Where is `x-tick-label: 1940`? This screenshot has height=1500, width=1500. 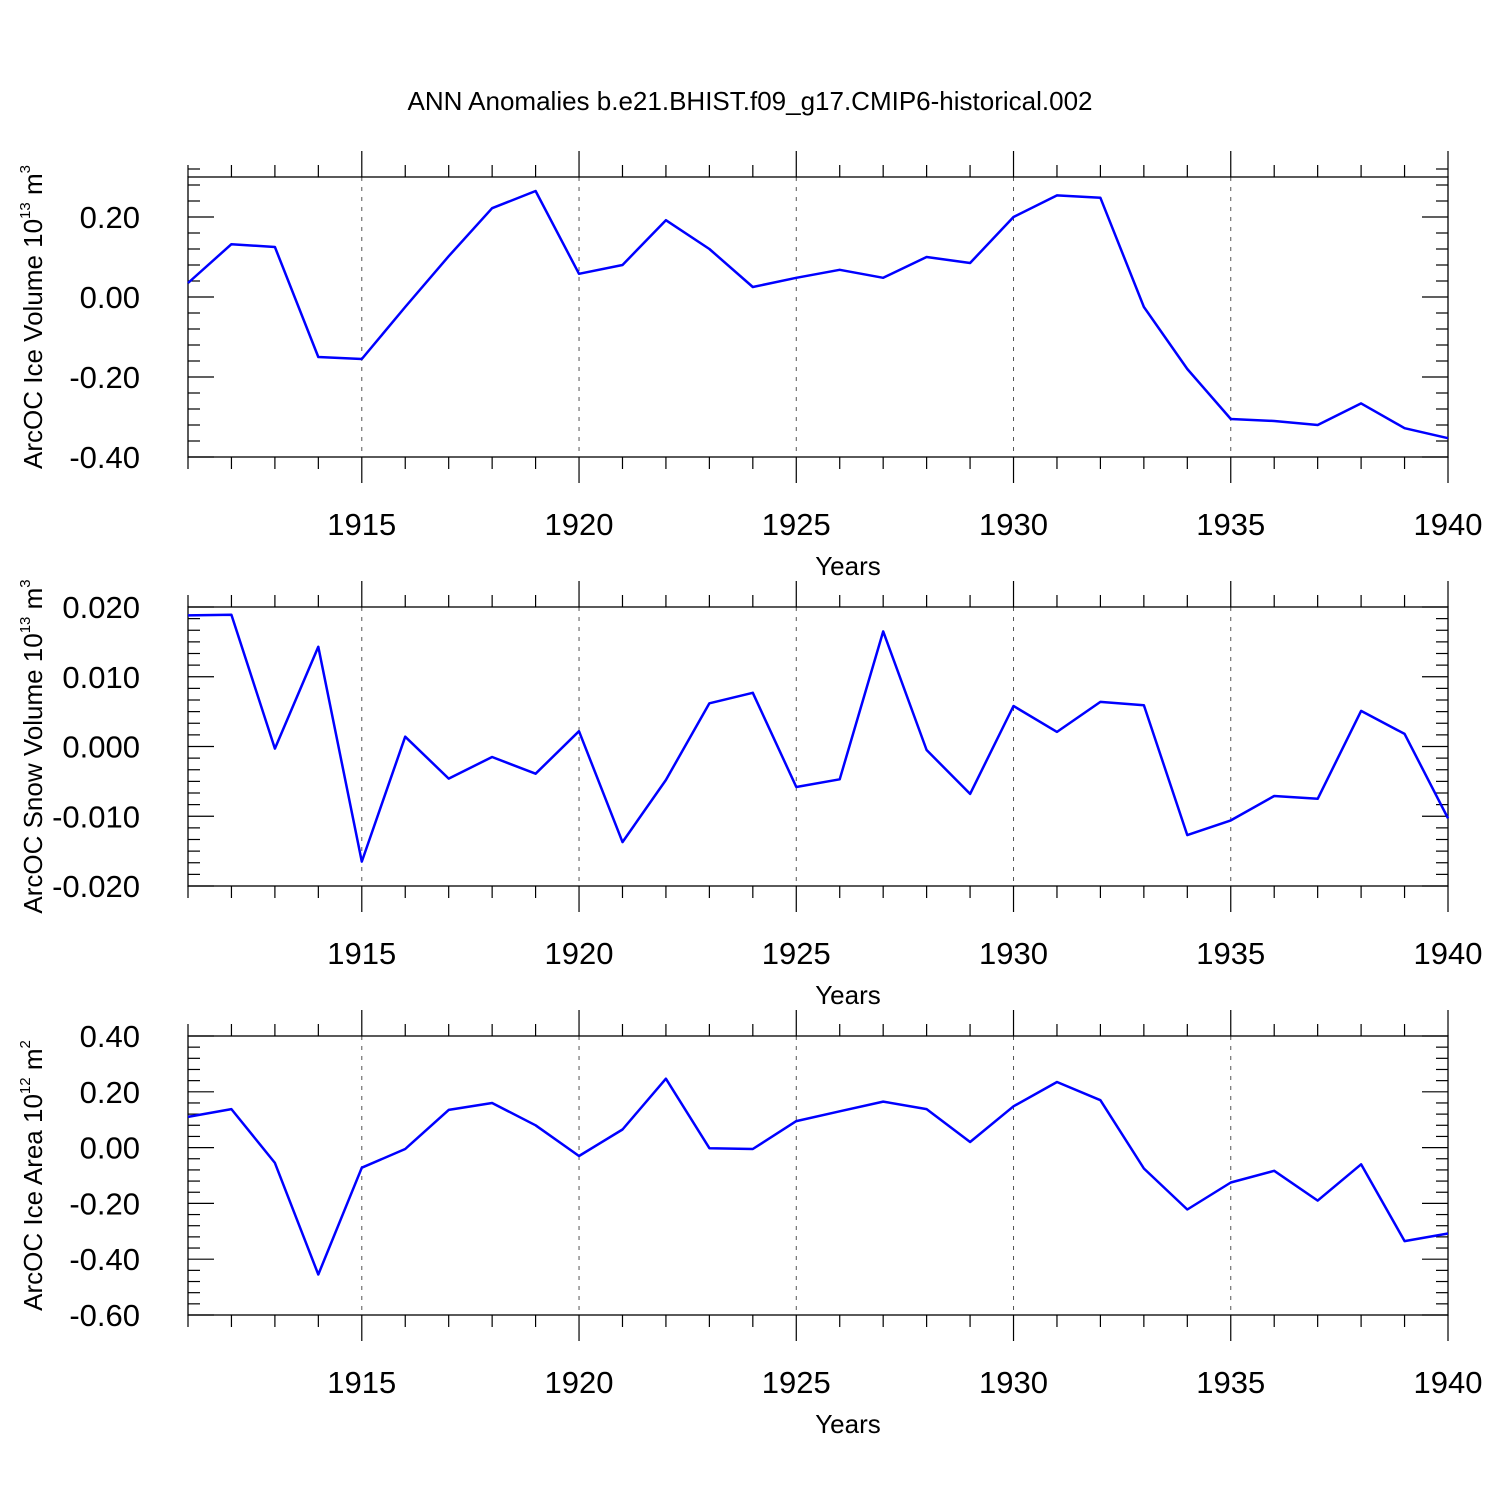 x-tick-label: 1940 is located at coordinates (1448, 524).